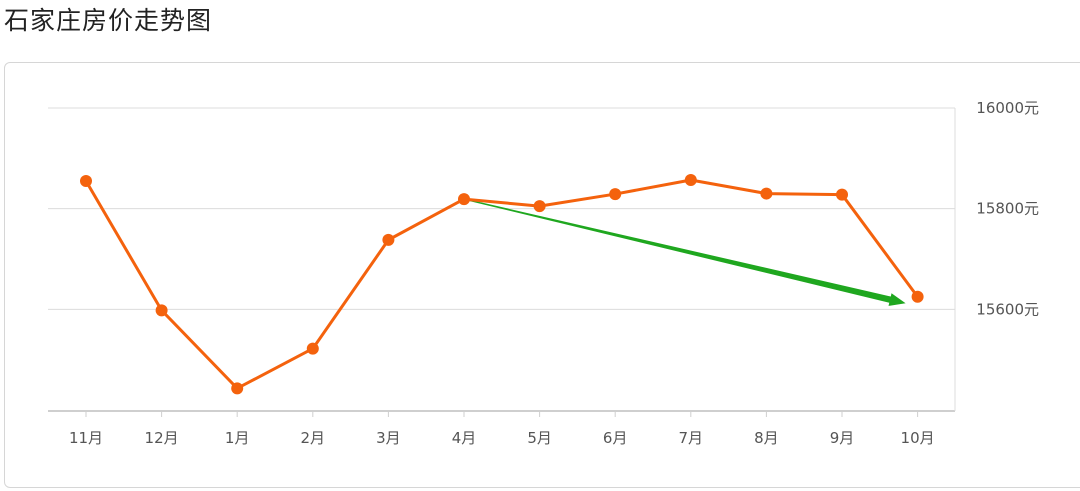  Describe the element at coordinates (86, 438) in the screenshot. I see `x-tick-label: 11月` at that location.